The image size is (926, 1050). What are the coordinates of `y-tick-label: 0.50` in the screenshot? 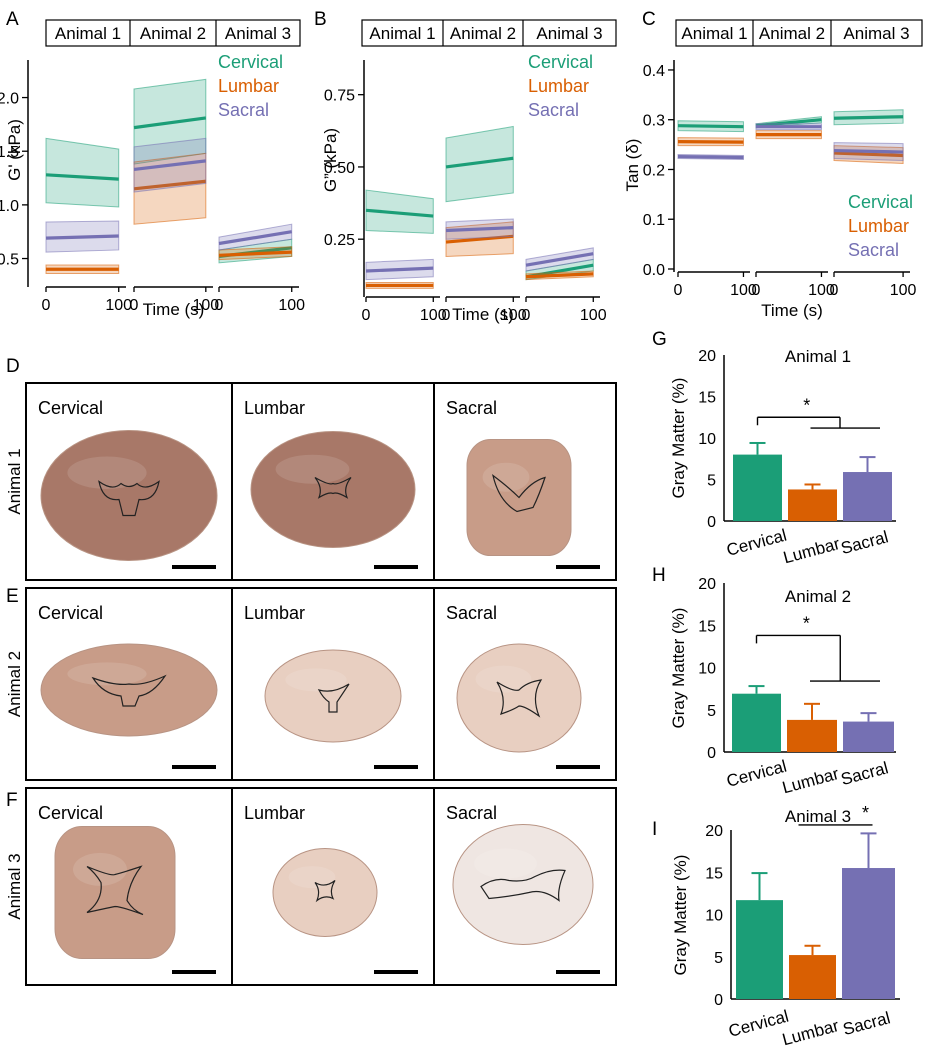 It's located at (339, 168).